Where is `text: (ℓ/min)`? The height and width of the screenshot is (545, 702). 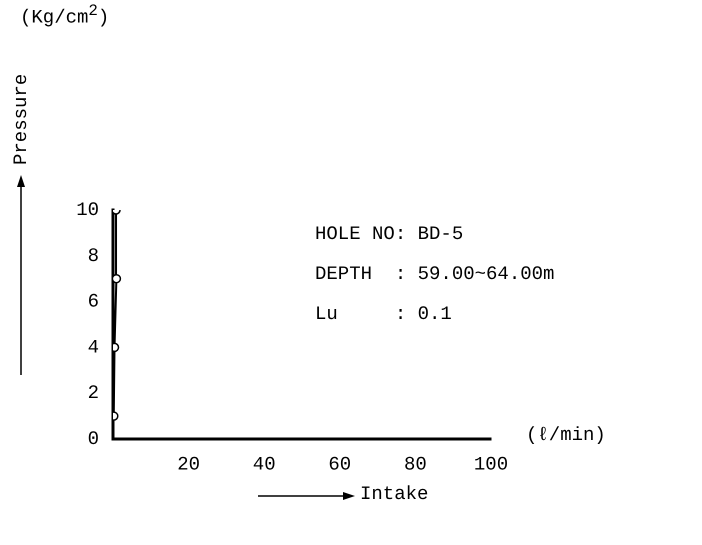 text: (ℓ/min) is located at coordinates (566, 435).